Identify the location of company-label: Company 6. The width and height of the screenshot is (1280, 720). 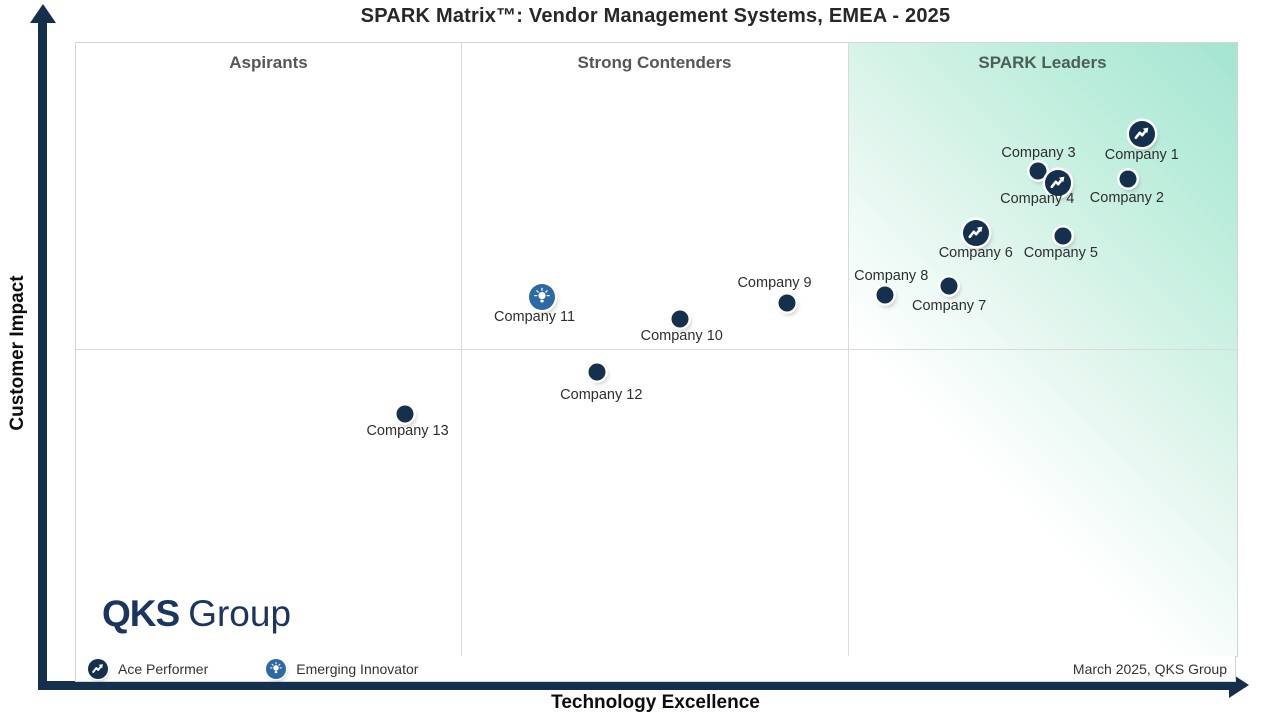
(975, 253).